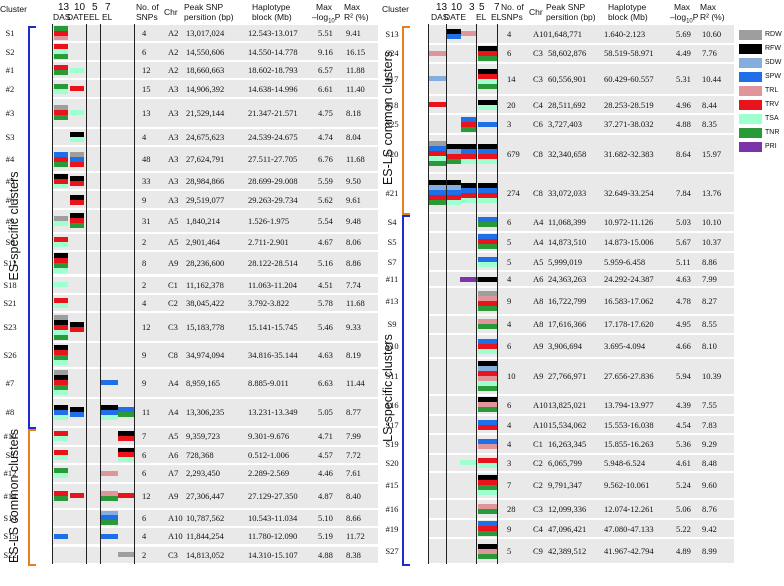  I want to click on max-logp: 5.67, so click(683, 241).